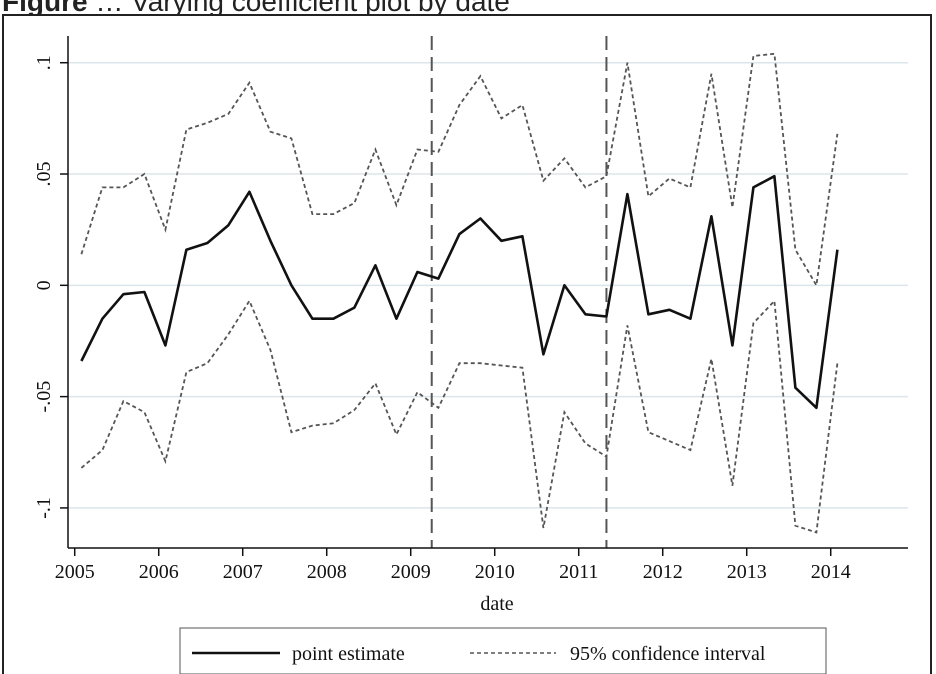  What do you see at coordinates (411, 572) in the screenshot?
I see `x-tick-label-4: 2009` at bounding box center [411, 572].